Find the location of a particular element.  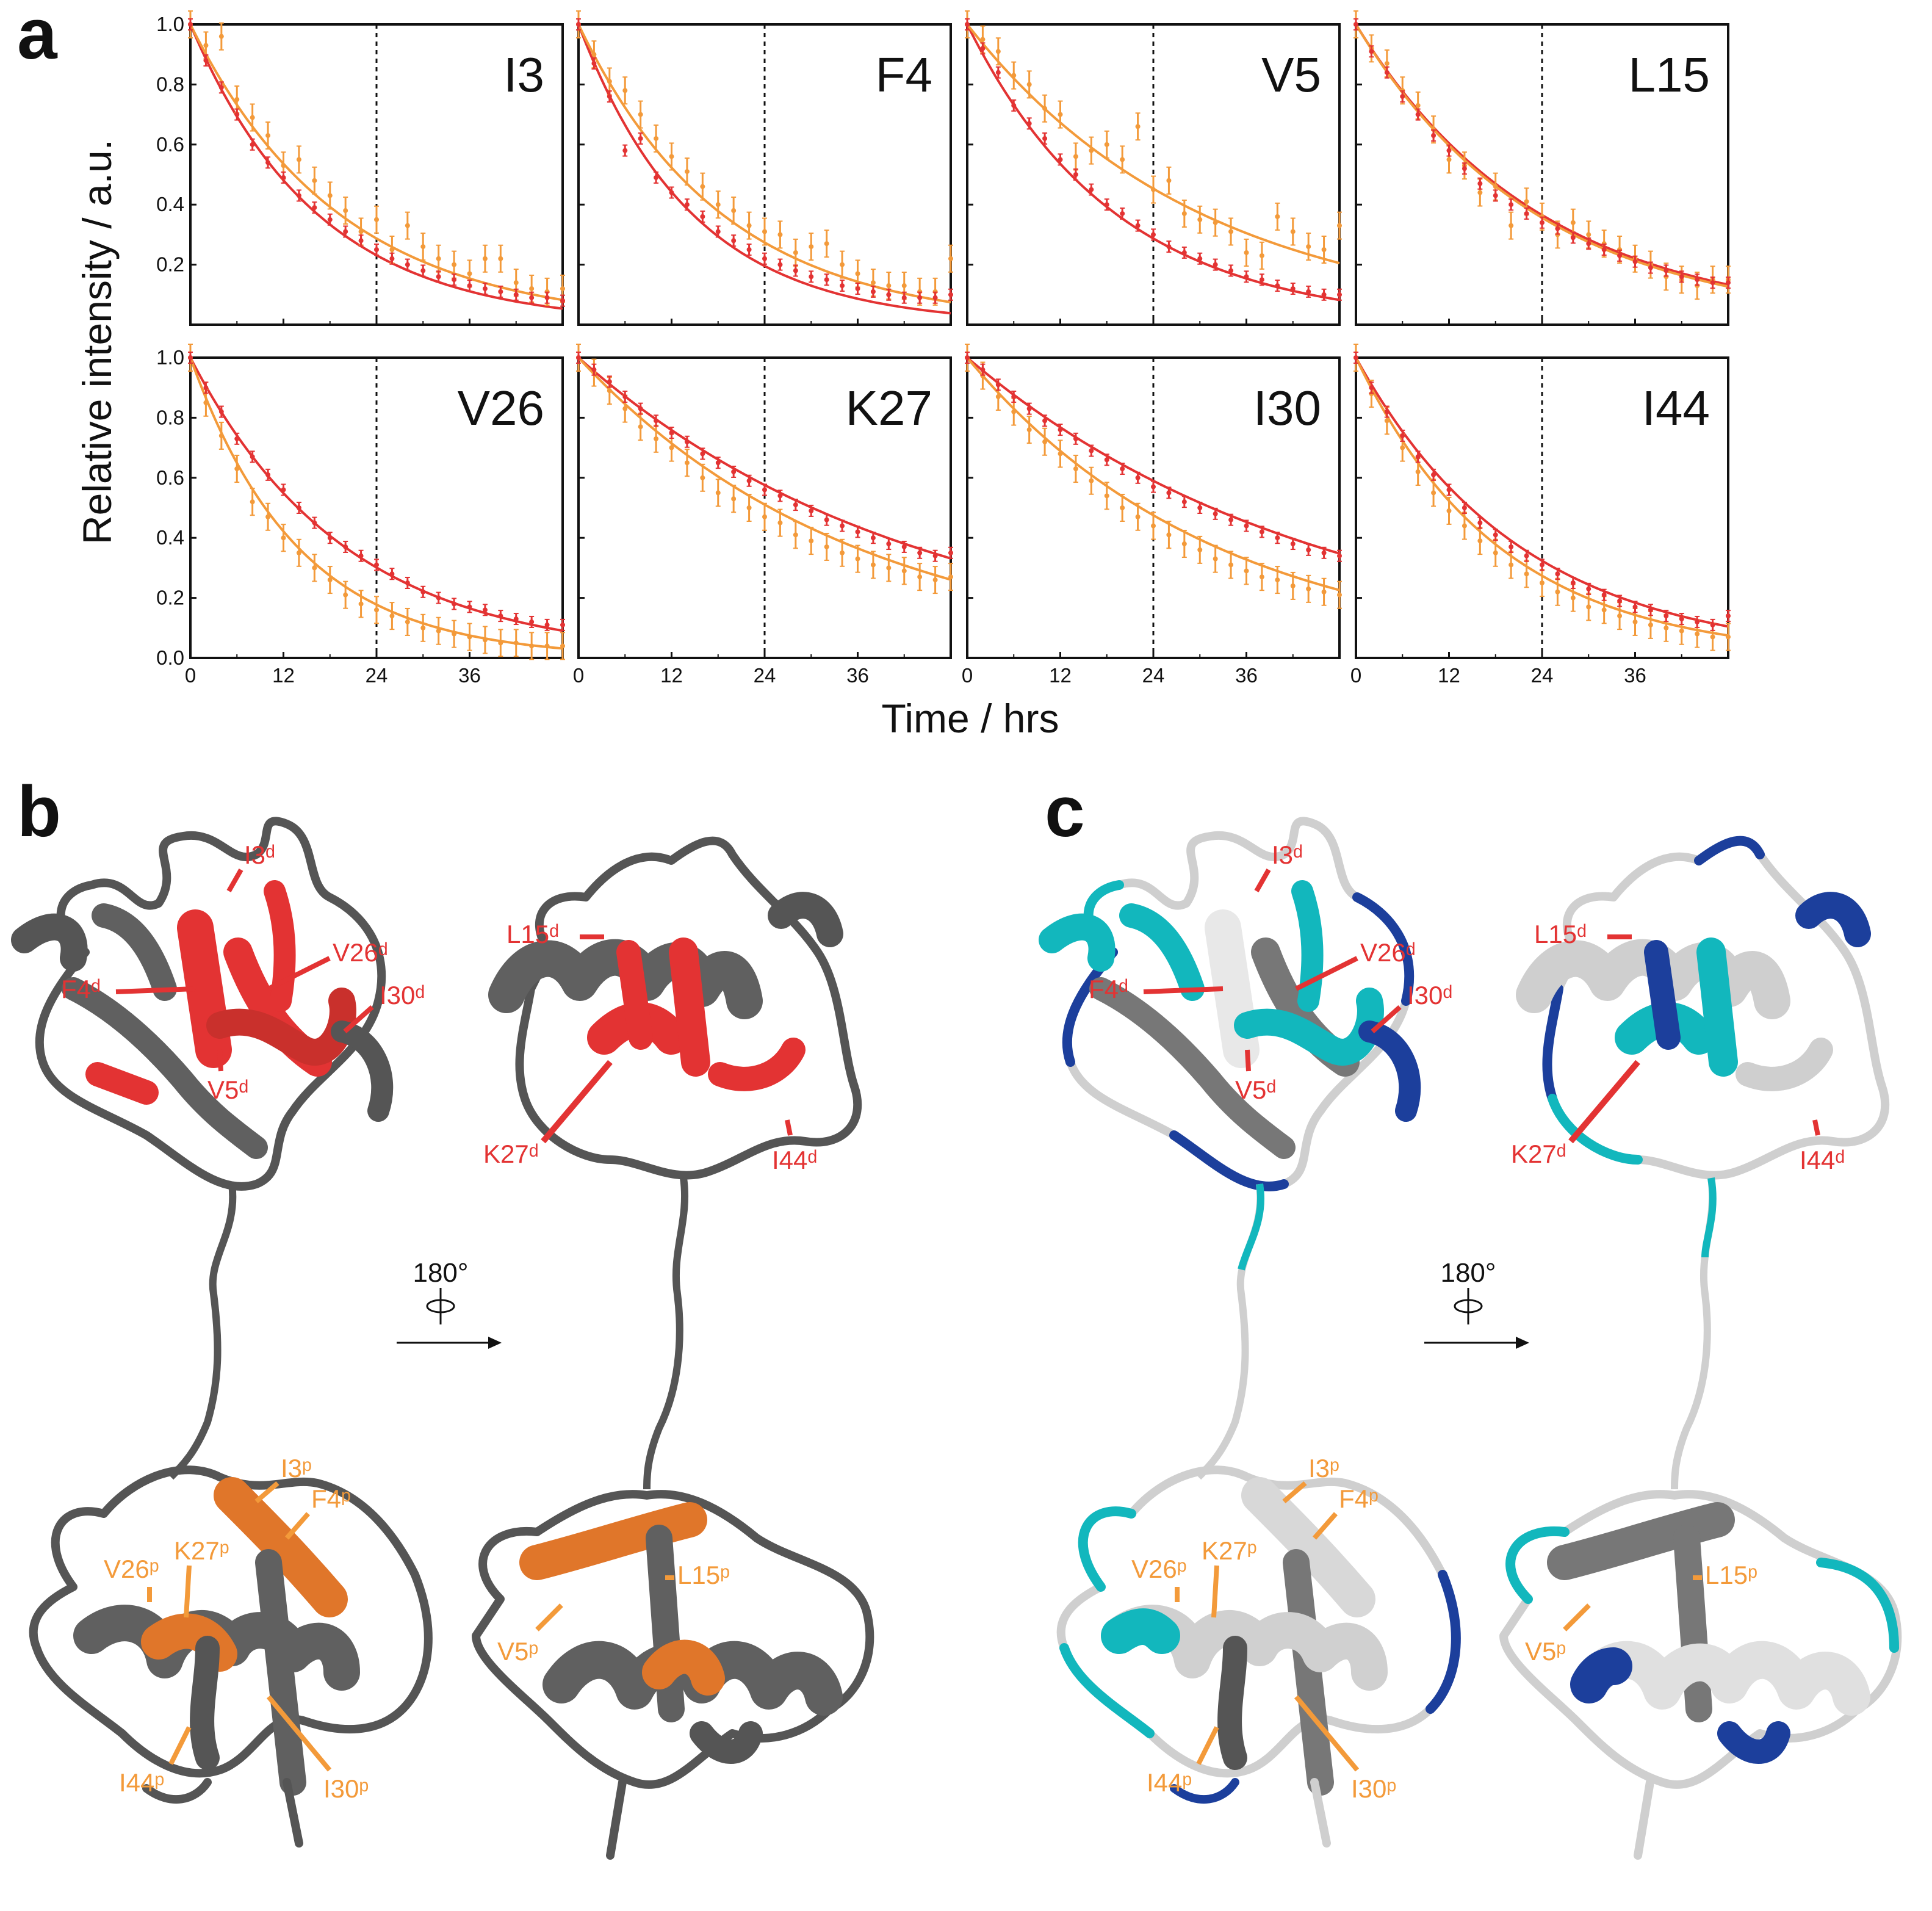

label-b-L15p: L15ᵖ is located at coordinates (704, 1575).